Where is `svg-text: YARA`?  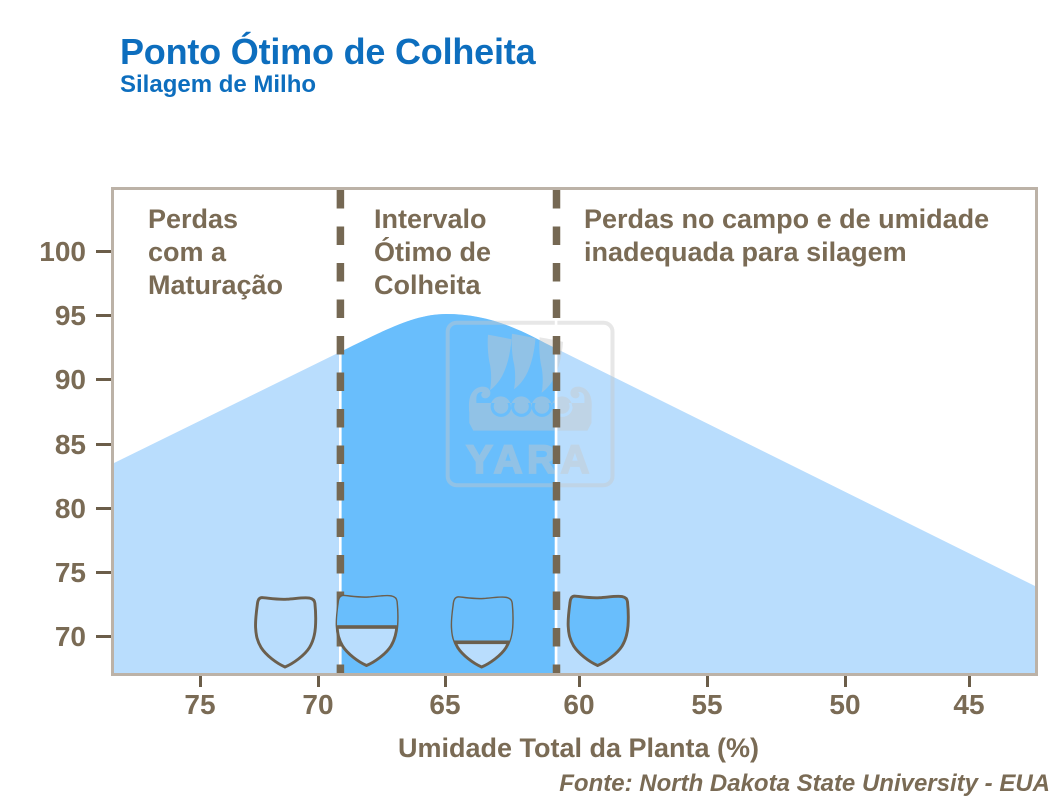 svg-text: YARA is located at coordinates (530, 460).